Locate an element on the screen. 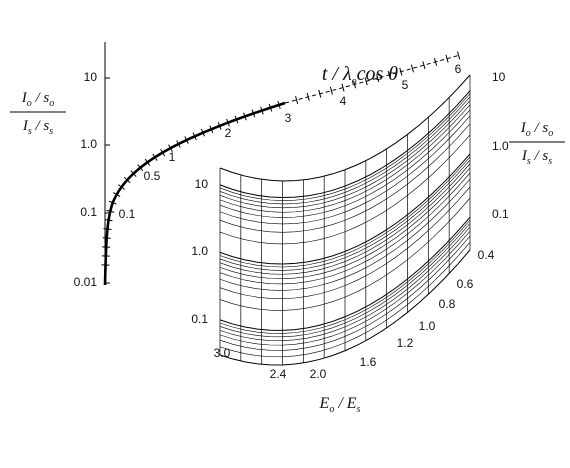 The width and height of the screenshot is (570, 468). label-text: / E is located at coordinates (345, 403).